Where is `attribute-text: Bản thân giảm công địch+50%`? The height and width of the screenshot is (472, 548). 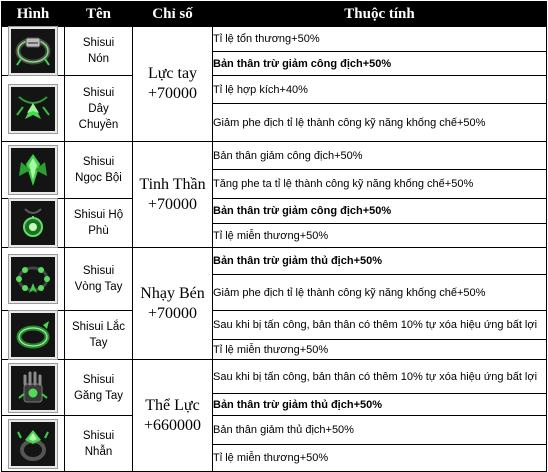
attribute-text: Bản thân giảm công địch+50% is located at coordinates (379, 155).